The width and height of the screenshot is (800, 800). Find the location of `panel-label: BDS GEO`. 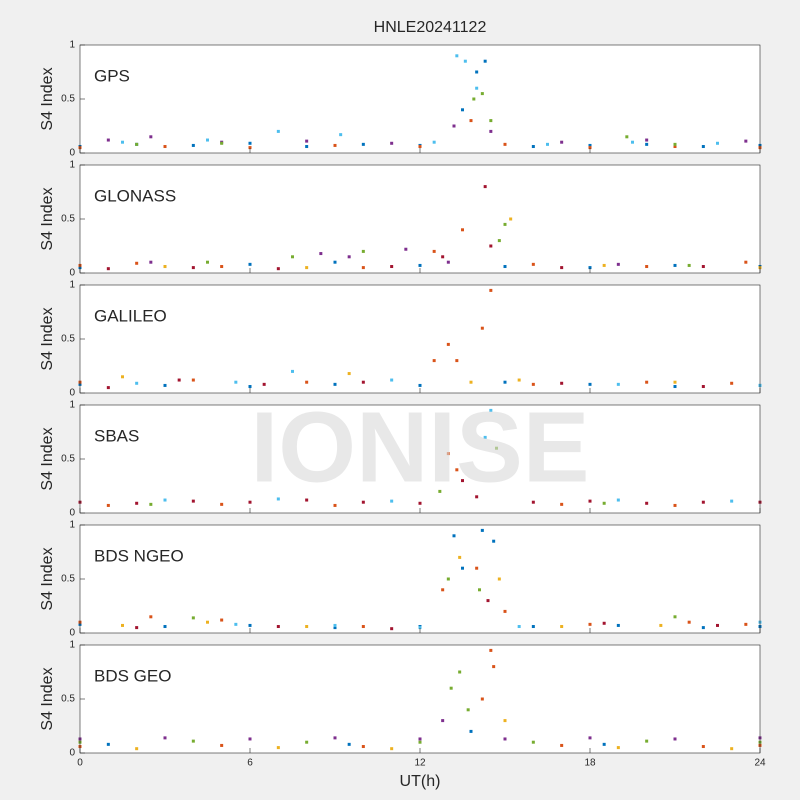

panel-label: BDS GEO is located at coordinates (132, 675).